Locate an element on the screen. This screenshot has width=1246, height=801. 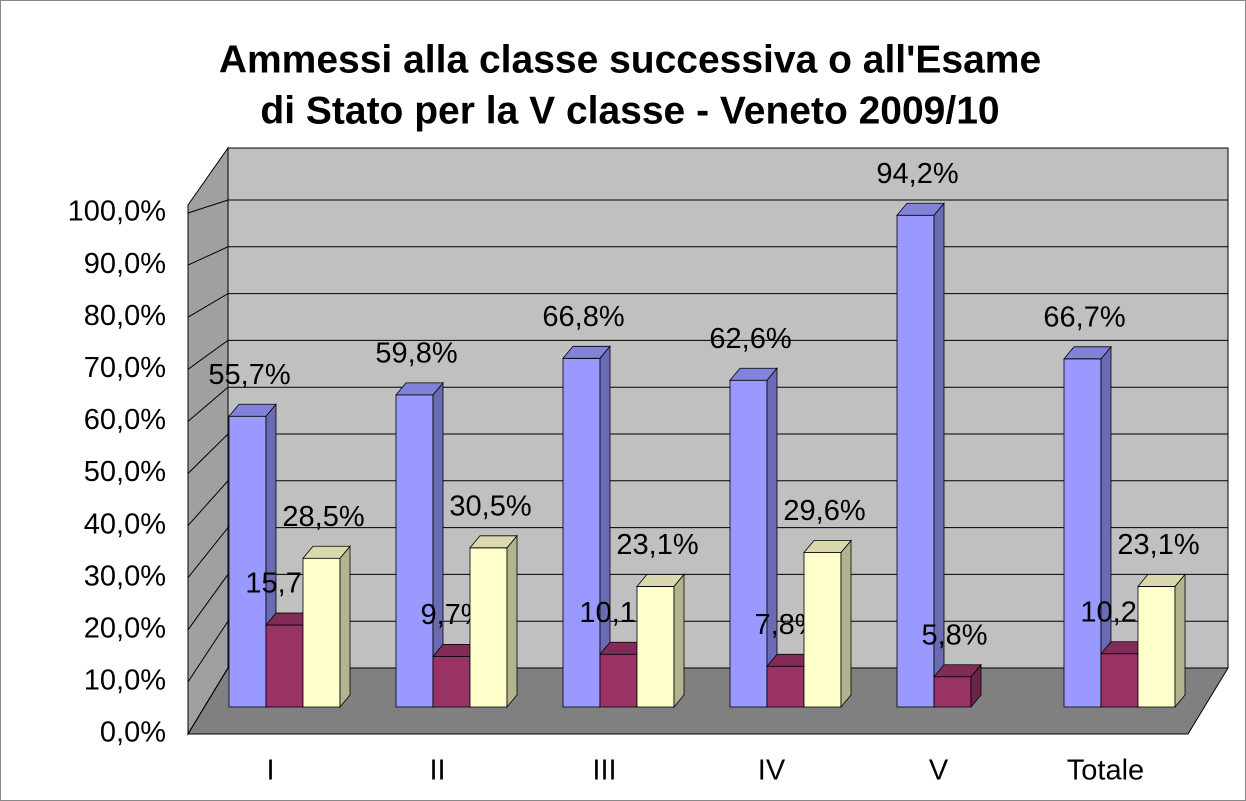
x-tick-label: II is located at coordinates (437, 771).